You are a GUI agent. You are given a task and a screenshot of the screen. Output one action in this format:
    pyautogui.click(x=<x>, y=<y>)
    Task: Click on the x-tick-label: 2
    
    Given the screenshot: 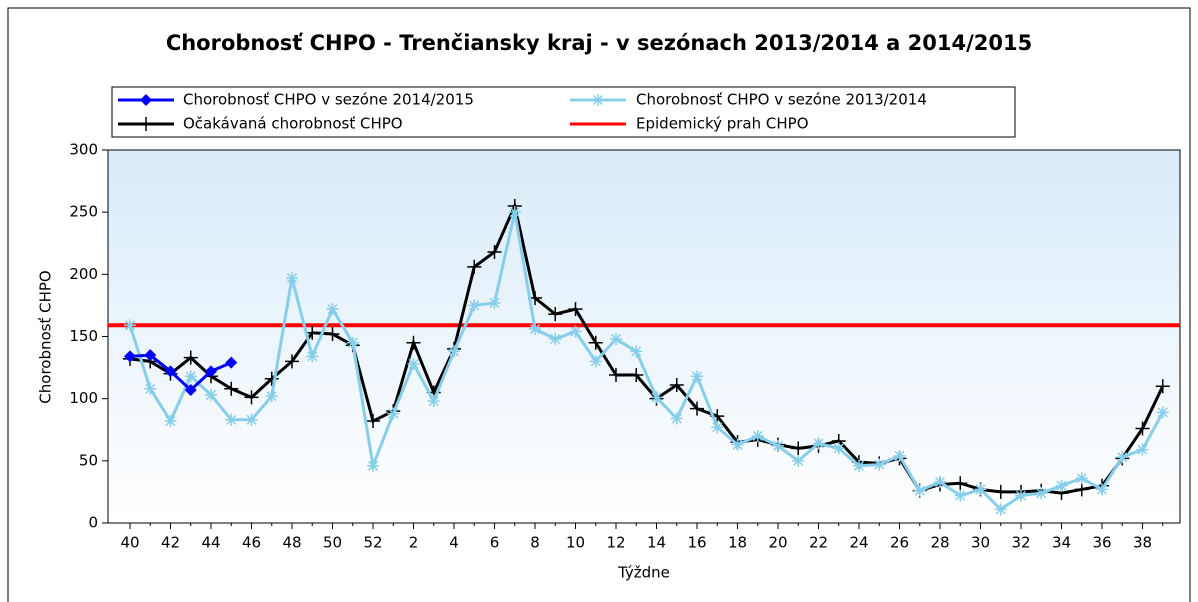 What is the action you would take?
    pyautogui.click(x=414, y=543)
    